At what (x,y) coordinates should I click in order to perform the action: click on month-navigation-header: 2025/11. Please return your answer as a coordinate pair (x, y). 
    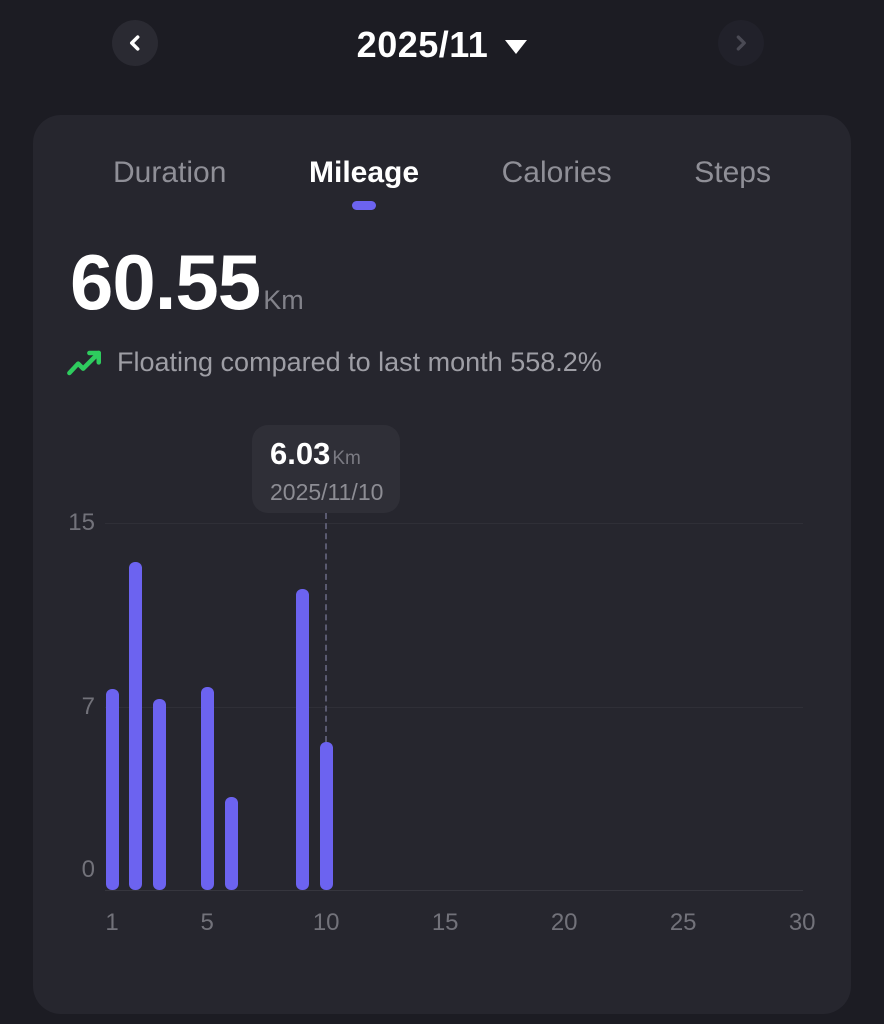
    Looking at the image, I should click on (442, 45).